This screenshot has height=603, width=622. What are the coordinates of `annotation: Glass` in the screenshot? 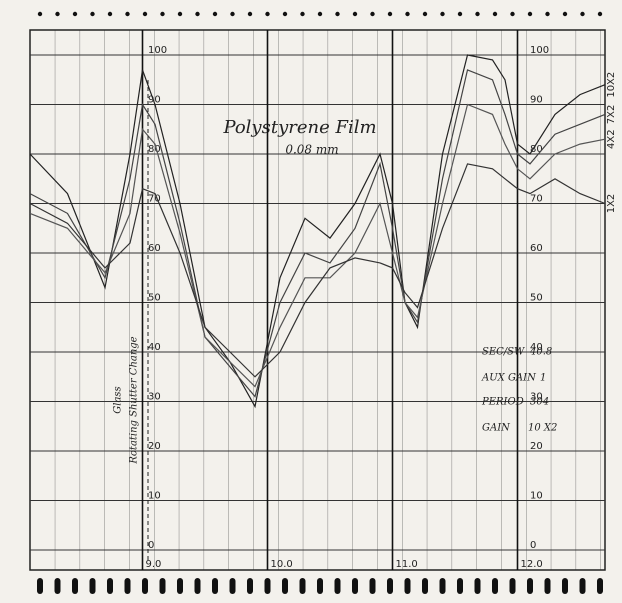 It's located at (118, 399).